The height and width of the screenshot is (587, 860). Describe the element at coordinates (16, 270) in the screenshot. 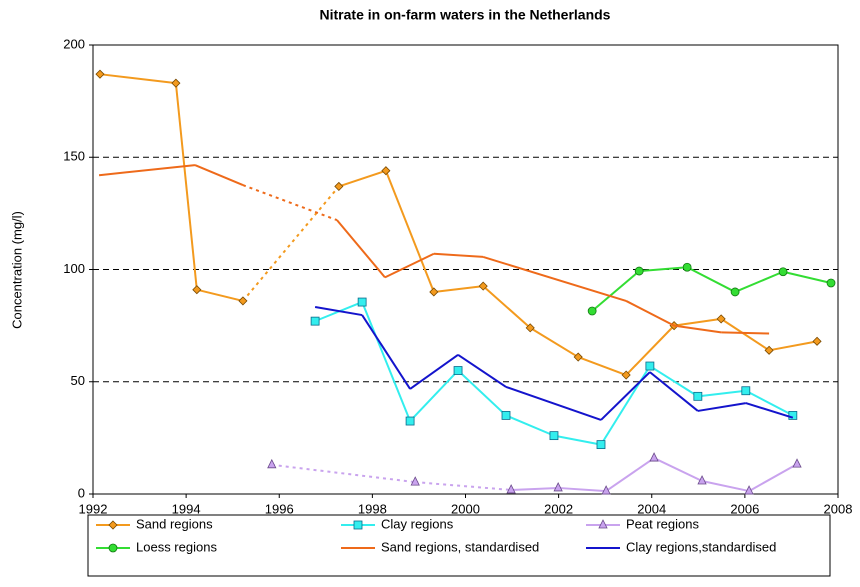

I see `y-axis-label: Concentration (mg/l)` at that location.